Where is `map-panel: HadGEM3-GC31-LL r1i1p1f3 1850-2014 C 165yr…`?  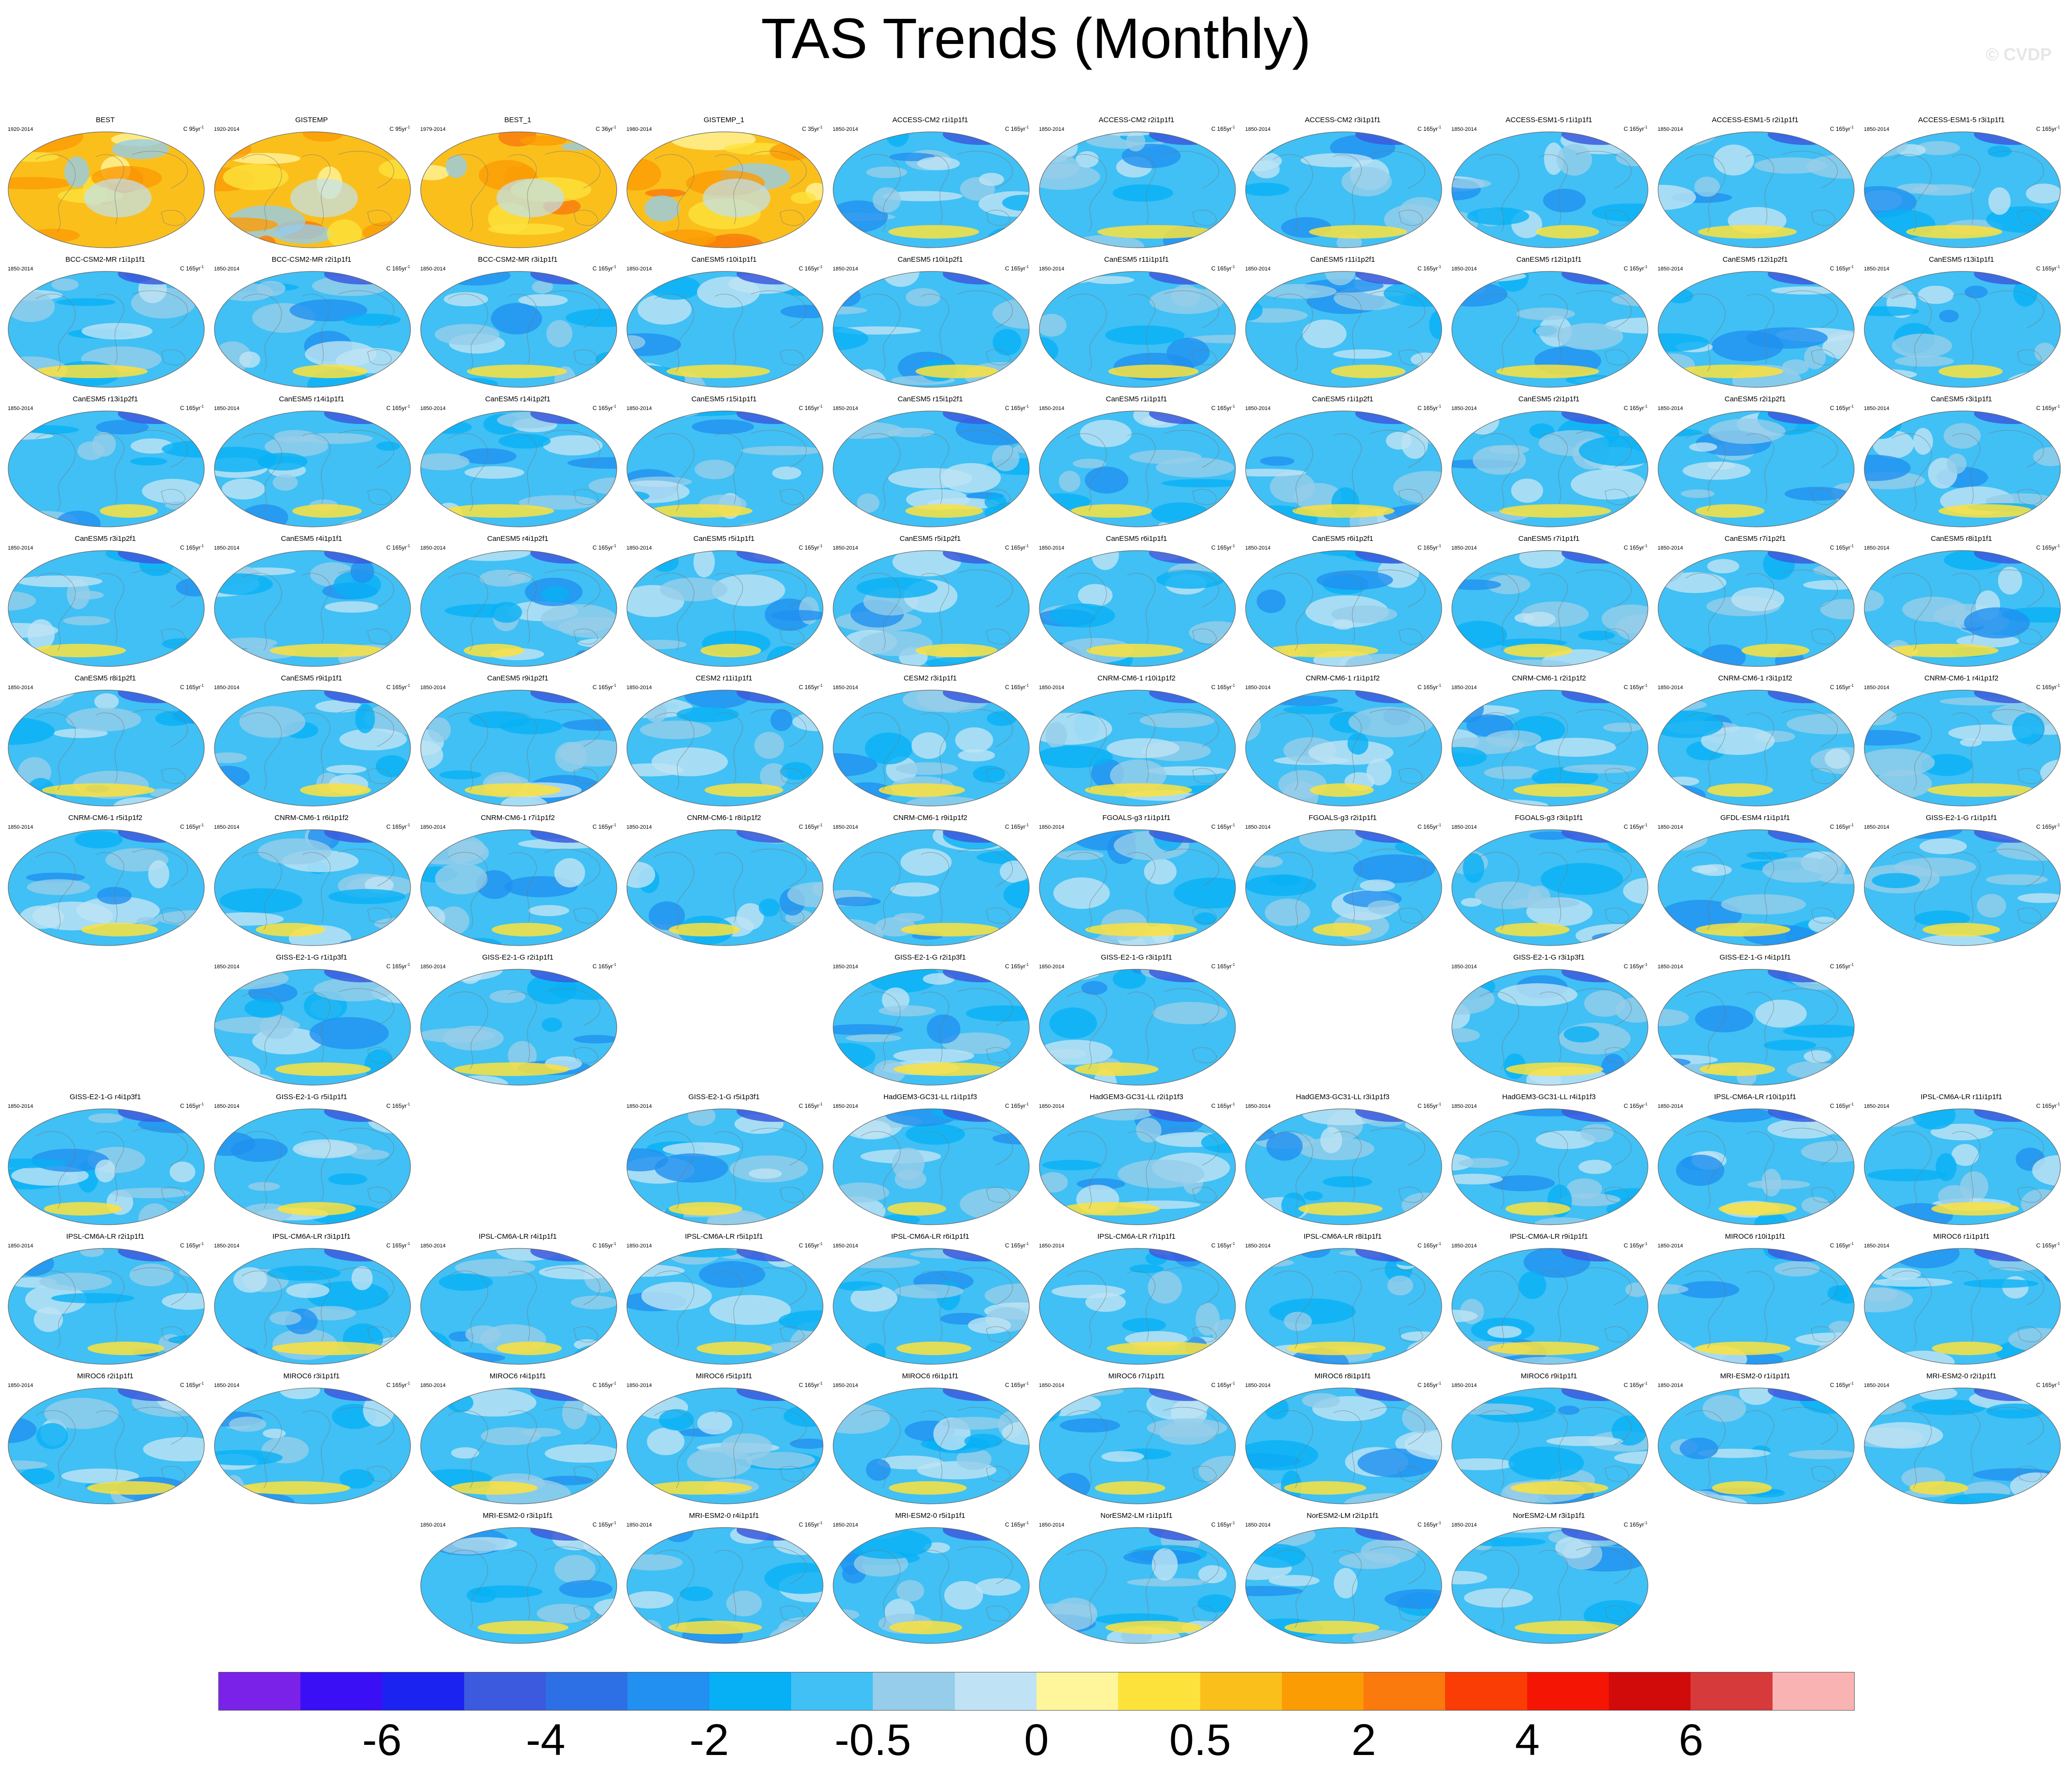
map-panel: HadGEM3-GC31-LL r1i1p1f3 1850-2014 C 165yr… is located at coordinates (930, 1160).